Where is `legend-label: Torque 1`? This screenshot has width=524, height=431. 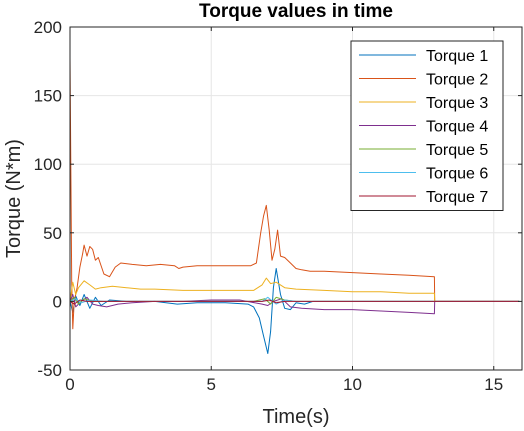 legend-label: Torque 1 is located at coordinates (457, 56).